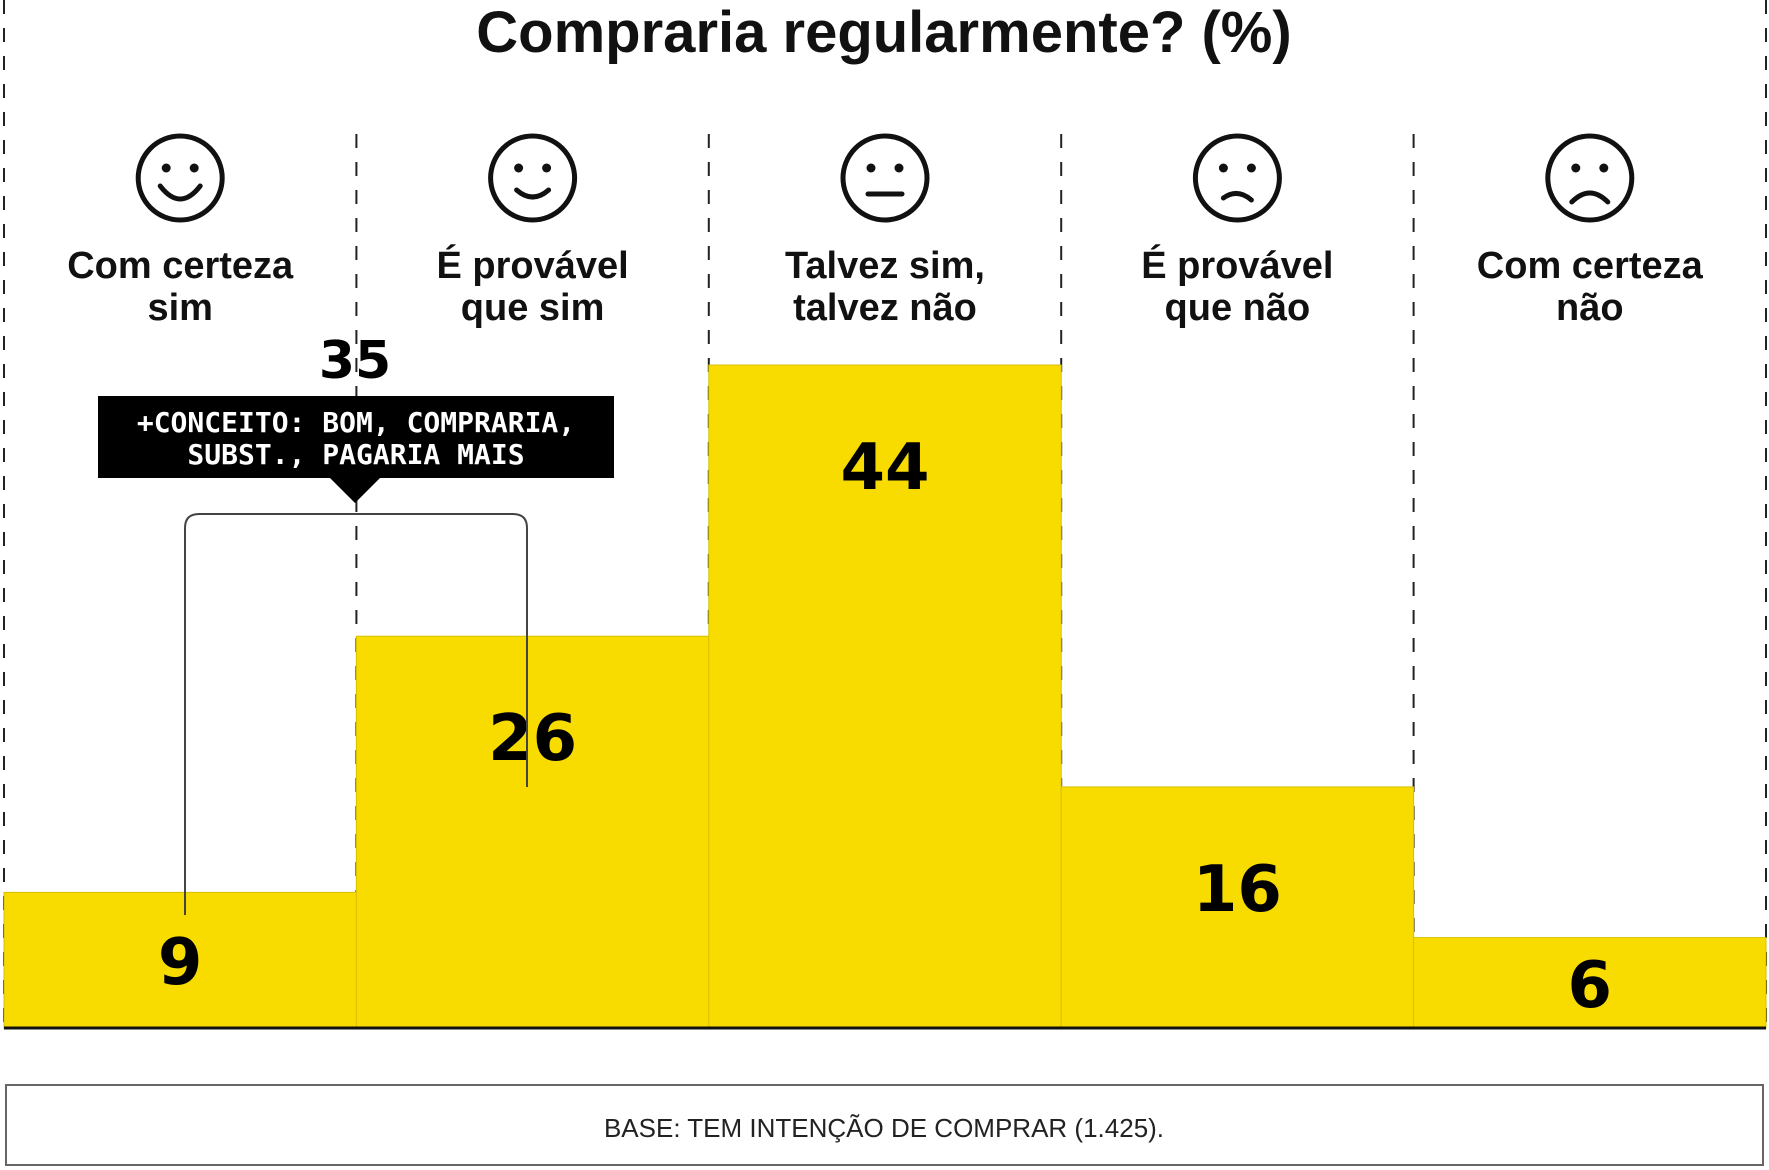 The image size is (1769, 1170). I want to click on category-label: talvez não, so click(885, 308).